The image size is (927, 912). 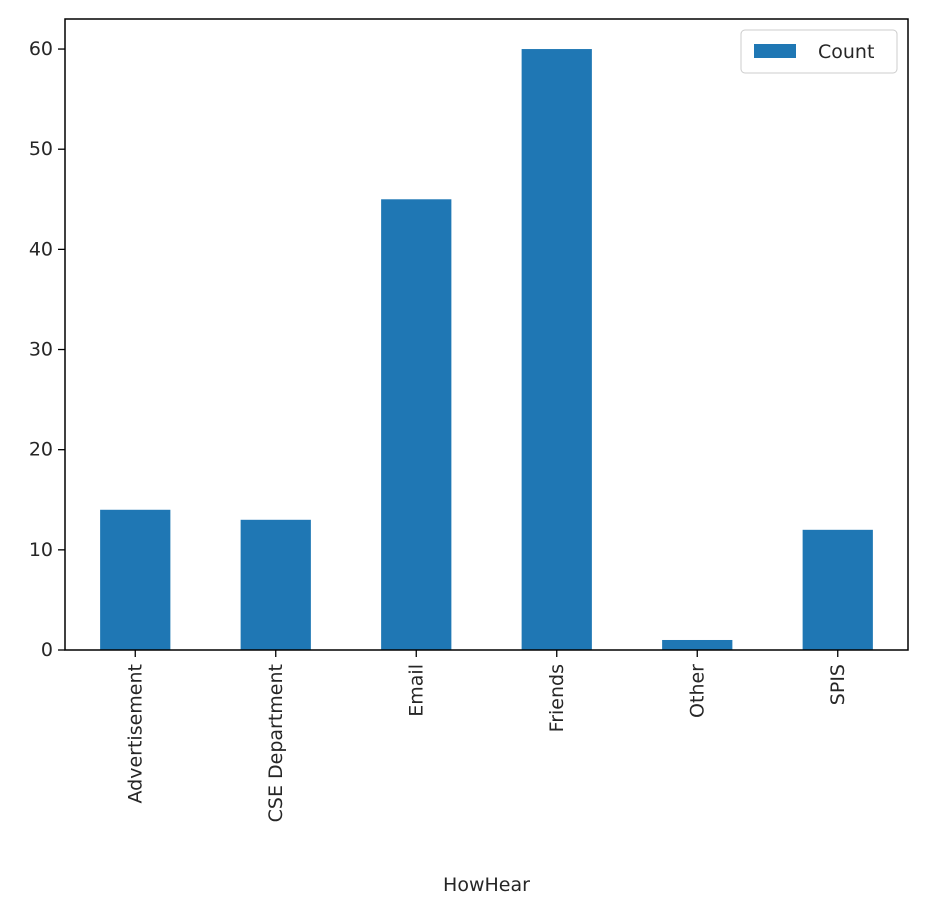 I want to click on x-tick-label: Advertisement, so click(x=135, y=733).